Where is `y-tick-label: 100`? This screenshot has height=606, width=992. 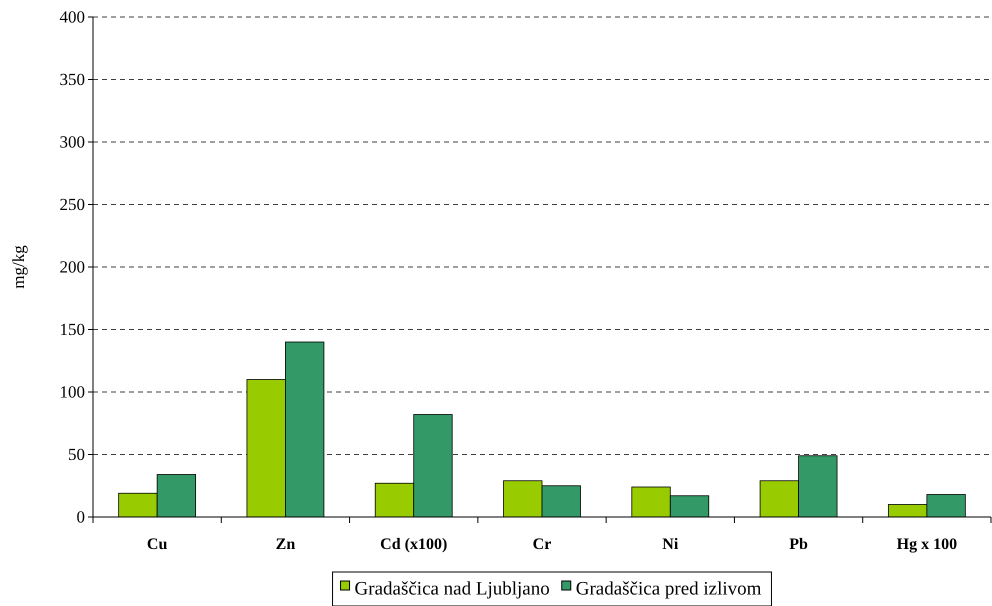
y-tick-label: 100 is located at coordinates (72, 392).